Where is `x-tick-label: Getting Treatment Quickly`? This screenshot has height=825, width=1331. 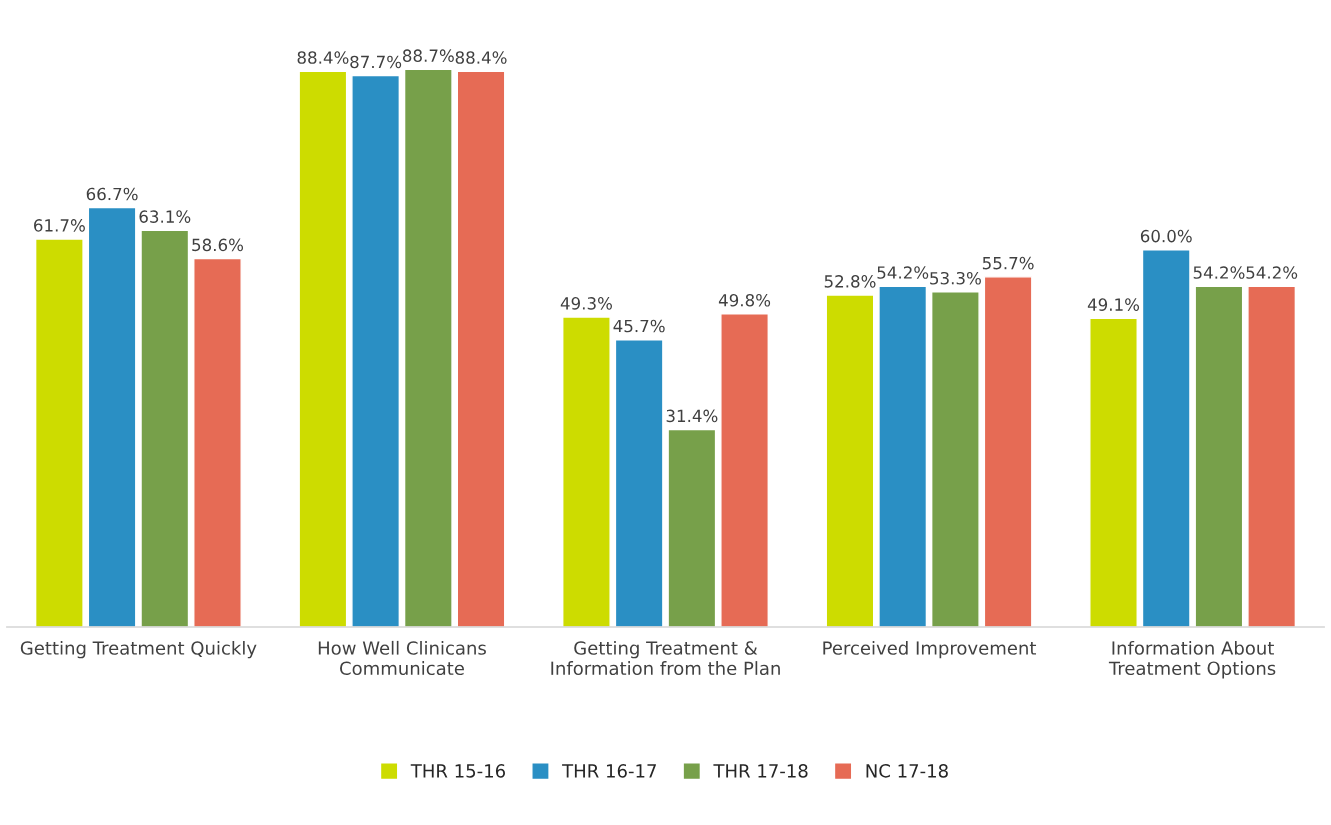 x-tick-label: Getting Treatment Quickly is located at coordinates (138, 649).